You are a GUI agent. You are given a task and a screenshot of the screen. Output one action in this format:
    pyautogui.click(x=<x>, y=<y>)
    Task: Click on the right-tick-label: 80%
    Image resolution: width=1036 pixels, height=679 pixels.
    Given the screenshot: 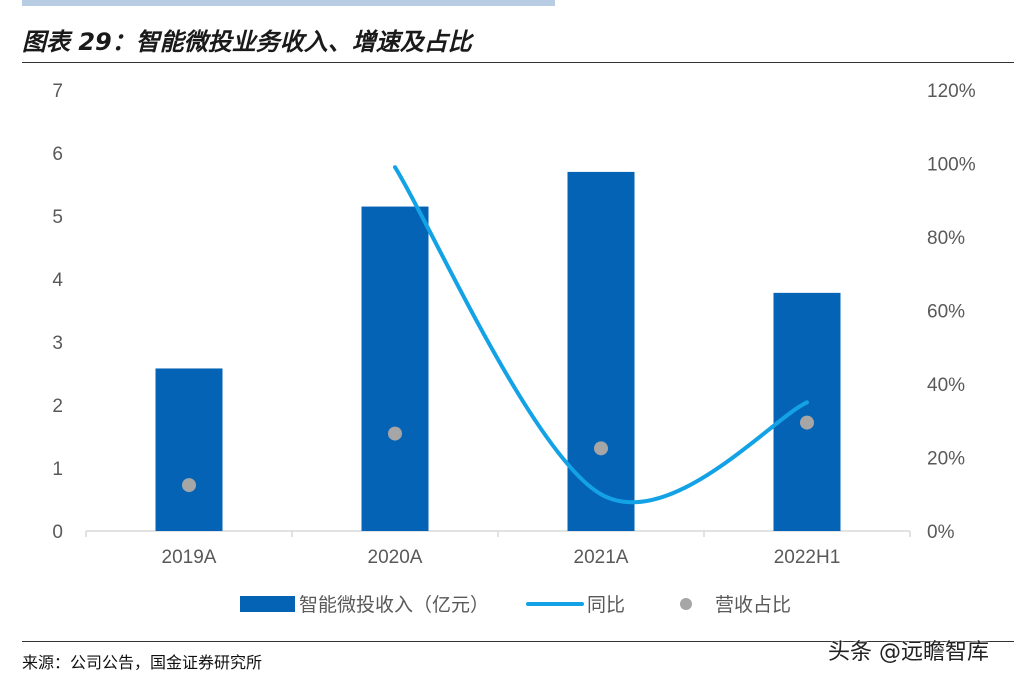 What is the action you would take?
    pyautogui.click(x=946, y=238)
    